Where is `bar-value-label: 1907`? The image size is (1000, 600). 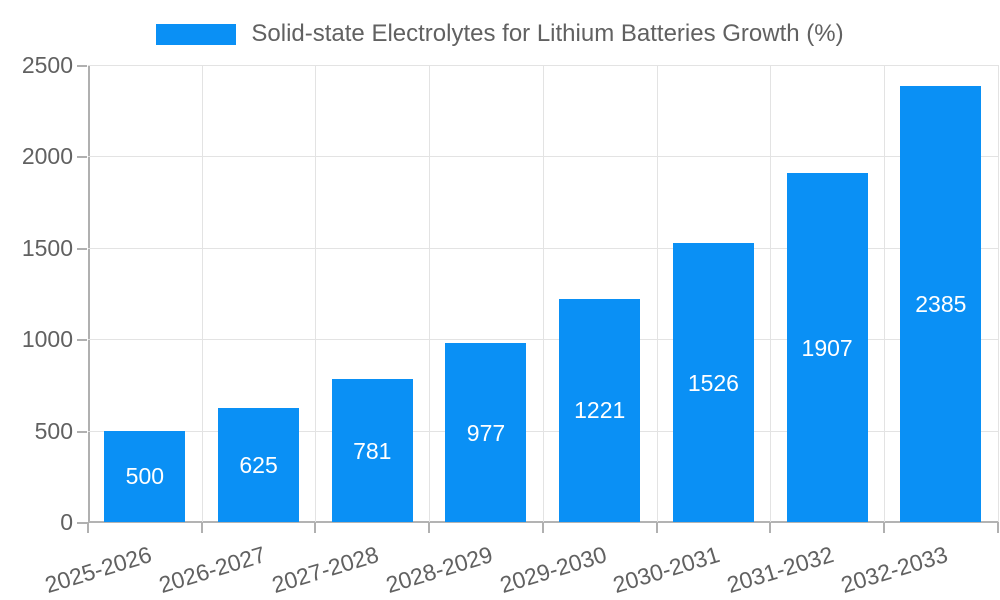
bar-value-label: 1907 is located at coordinates (827, 347).